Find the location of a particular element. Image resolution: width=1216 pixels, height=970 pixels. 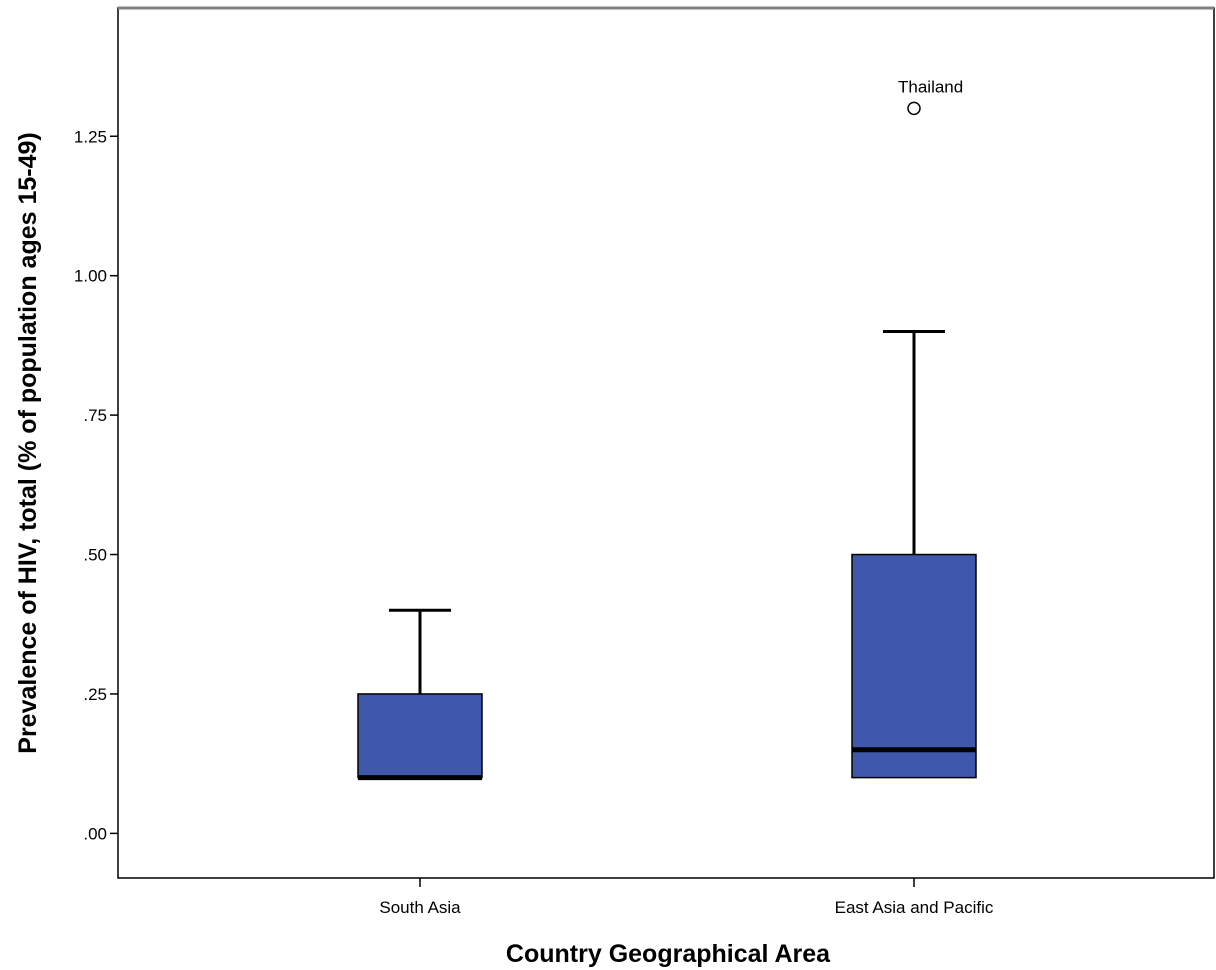

y-tick-label: .00 is located at coordinates (95, 833).